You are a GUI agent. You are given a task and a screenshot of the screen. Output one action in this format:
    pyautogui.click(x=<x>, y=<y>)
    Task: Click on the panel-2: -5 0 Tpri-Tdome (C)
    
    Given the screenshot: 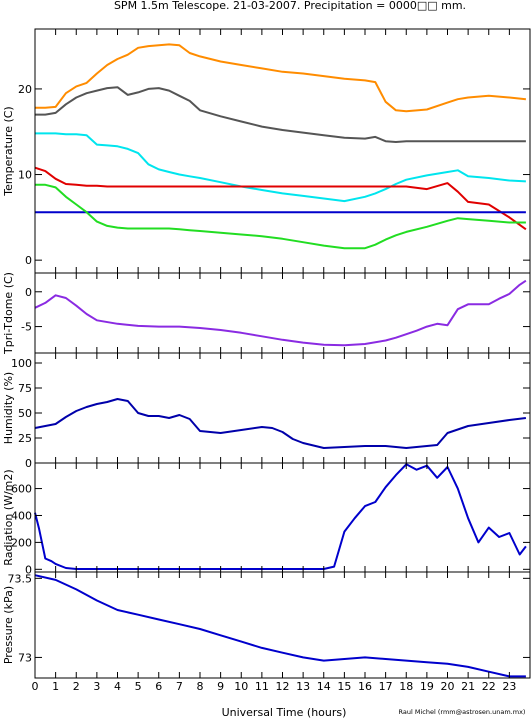 What is the action you would take?
    pyautogui.click(x=266, y=313)
    